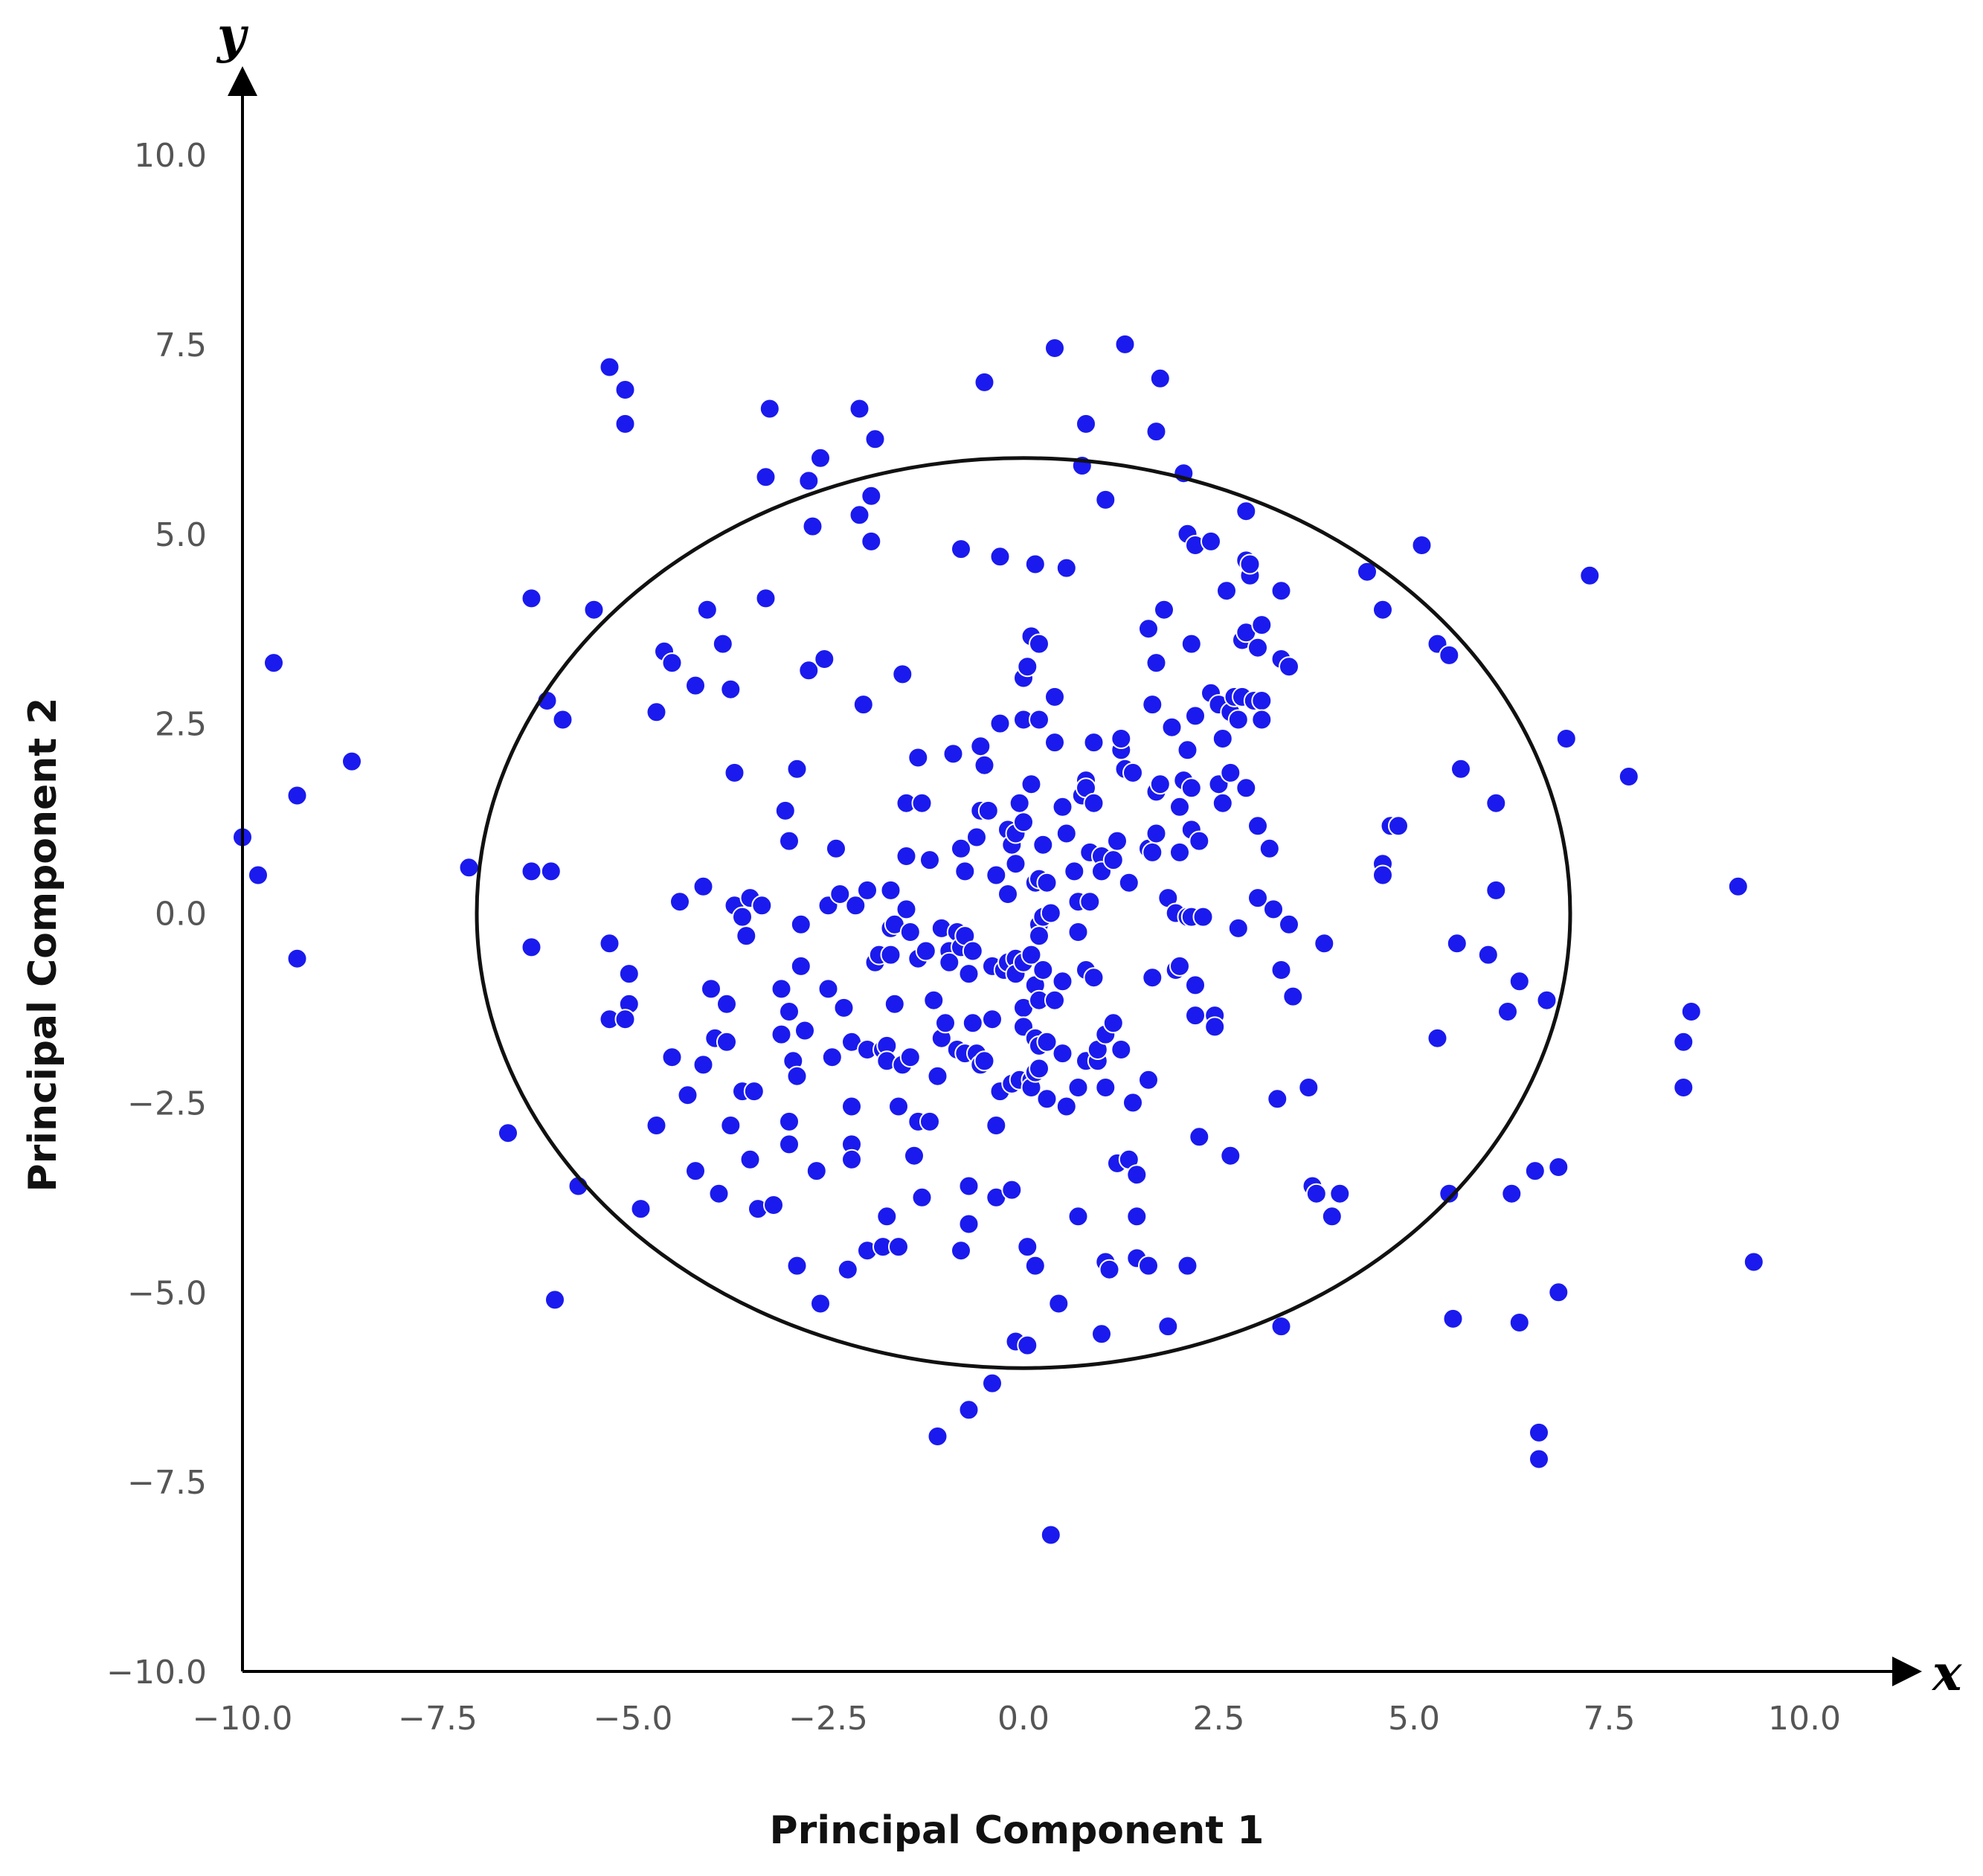 The width and height of the screenshot is (1983, 1876). What do you see at coordinates (167, 1103) in the screenshot?
I see `y-tick-label: −2.5` at bounding box center [167, 1103].